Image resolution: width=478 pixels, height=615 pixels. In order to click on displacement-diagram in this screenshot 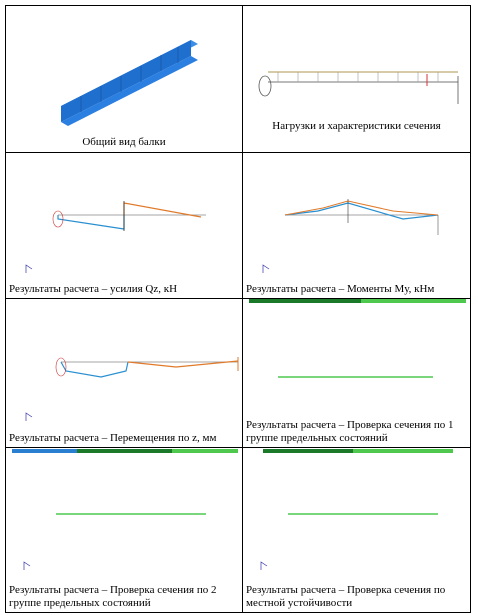, I will do `click(132, 389)`.